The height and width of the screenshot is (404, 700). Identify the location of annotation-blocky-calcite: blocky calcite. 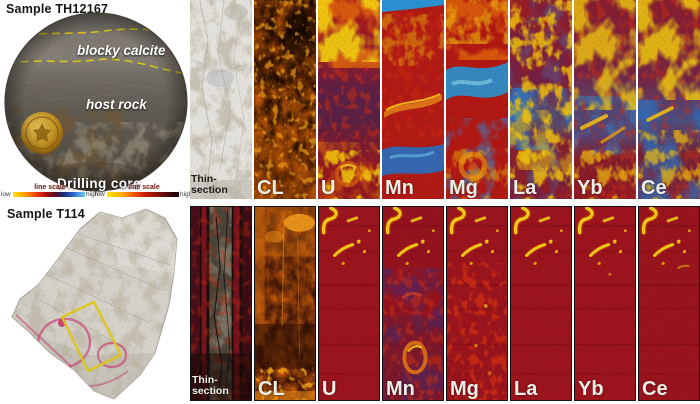
(121, 50).